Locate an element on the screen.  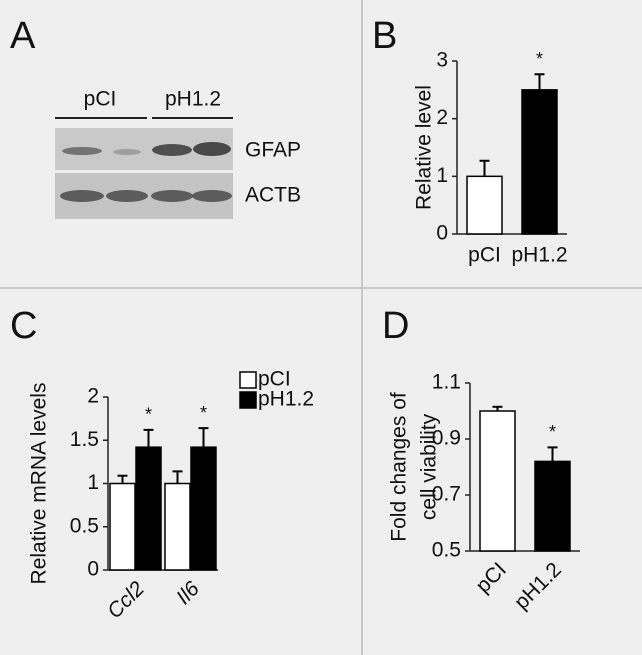
y-tick-label: 0.9 is located at coordinates (446, 438).